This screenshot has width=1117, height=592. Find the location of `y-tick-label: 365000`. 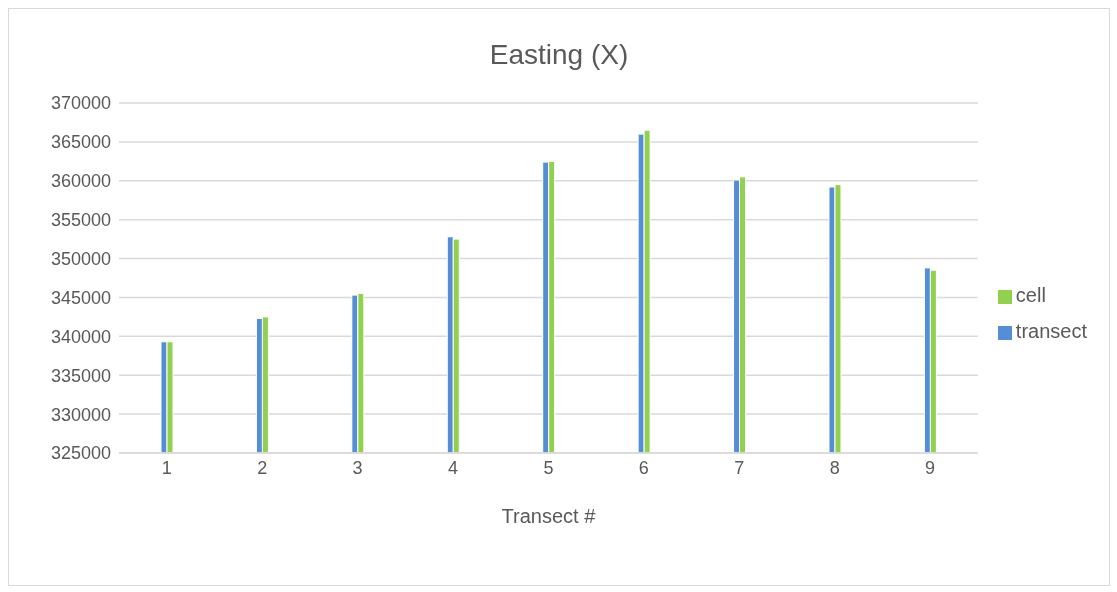

y-tick-label: 365000 is located at coordinates (80, 142).